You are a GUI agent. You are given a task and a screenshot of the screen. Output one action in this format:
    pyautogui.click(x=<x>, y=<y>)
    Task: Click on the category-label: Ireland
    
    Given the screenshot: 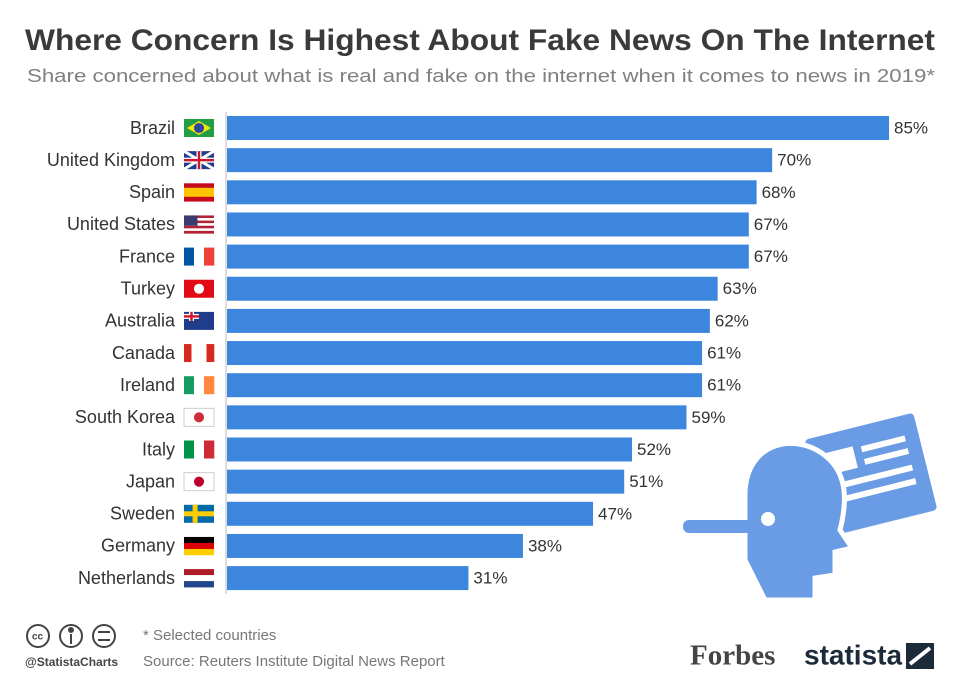 What is the action you would take?
    pyautogui.click(x=147, y=385)
    